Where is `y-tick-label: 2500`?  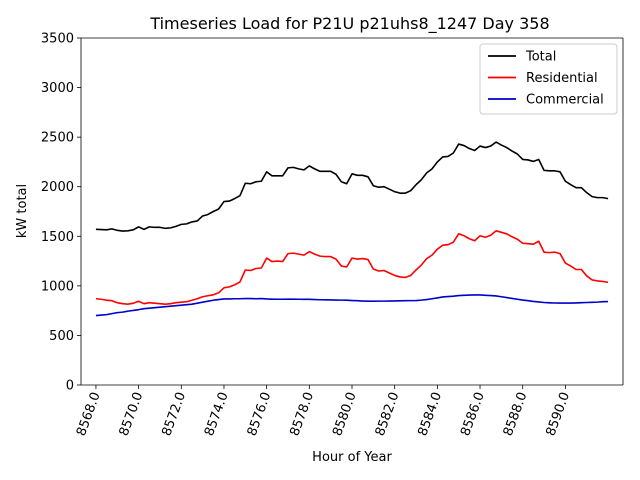 y-tick-label: 2500 is located at coordinates (57, 138).